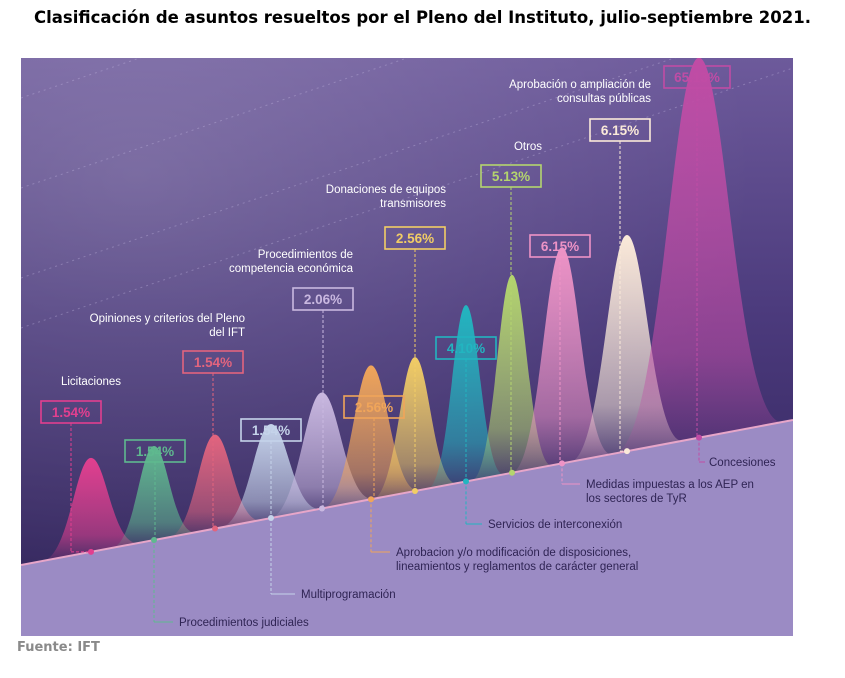  Describe the element at coordinates (511, 176) in the screenshot. I see `value-label-9: 5.13%` at that location.